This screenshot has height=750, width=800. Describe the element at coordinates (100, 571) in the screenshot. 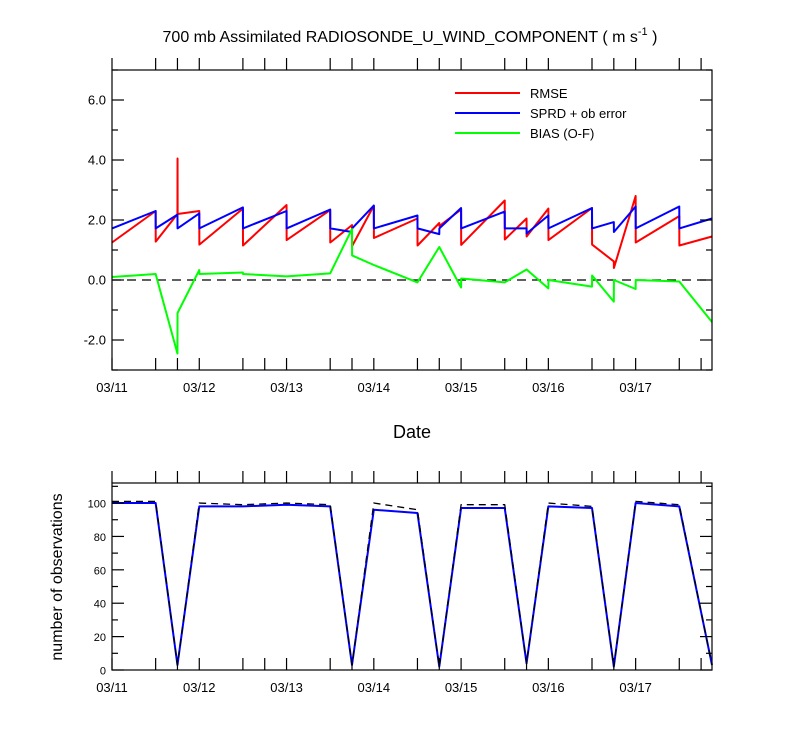

I see `y-tick-label: 60` at that location.